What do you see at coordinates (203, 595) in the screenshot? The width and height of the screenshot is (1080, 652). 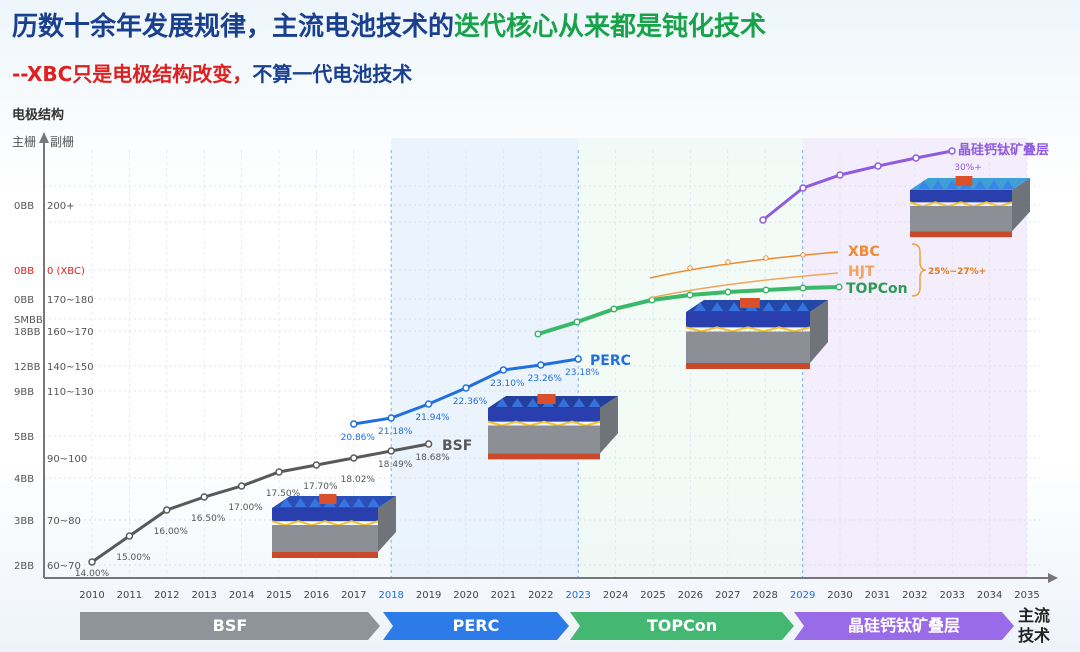 I see `year-tick-label: 2013` at bounding box center [203, 595].